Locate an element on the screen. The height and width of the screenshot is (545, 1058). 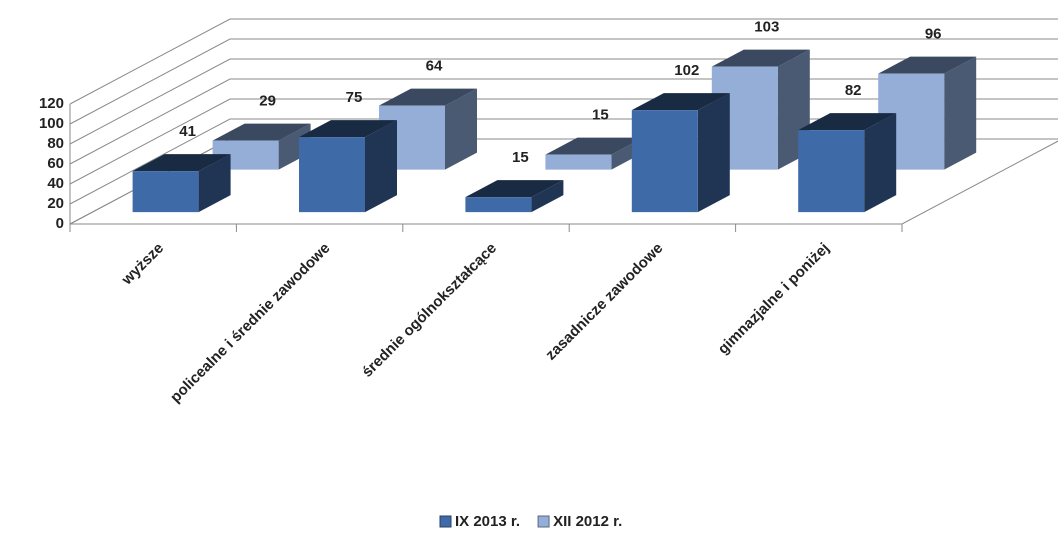
x-tick-label: wyższe is located at coordinates (142, 264).